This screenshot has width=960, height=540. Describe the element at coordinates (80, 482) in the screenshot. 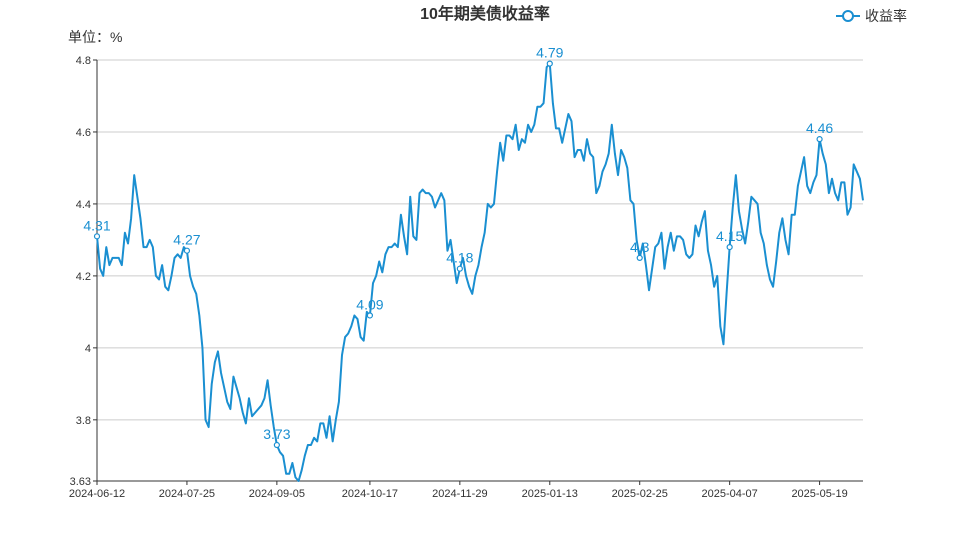

I see `y-tick-label: 3.63` at that location.